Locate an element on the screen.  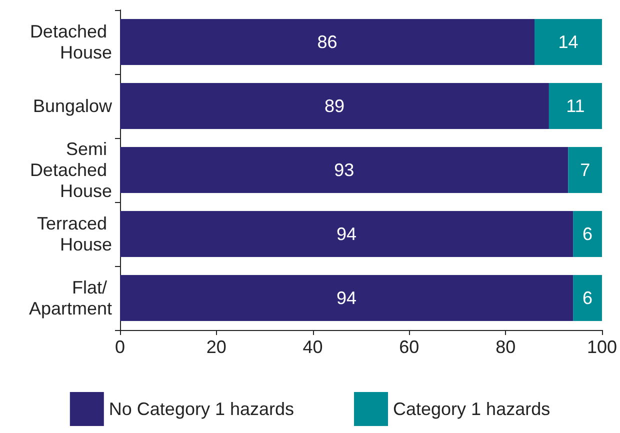
data-label: 93 is located at coordinates (344, 170).